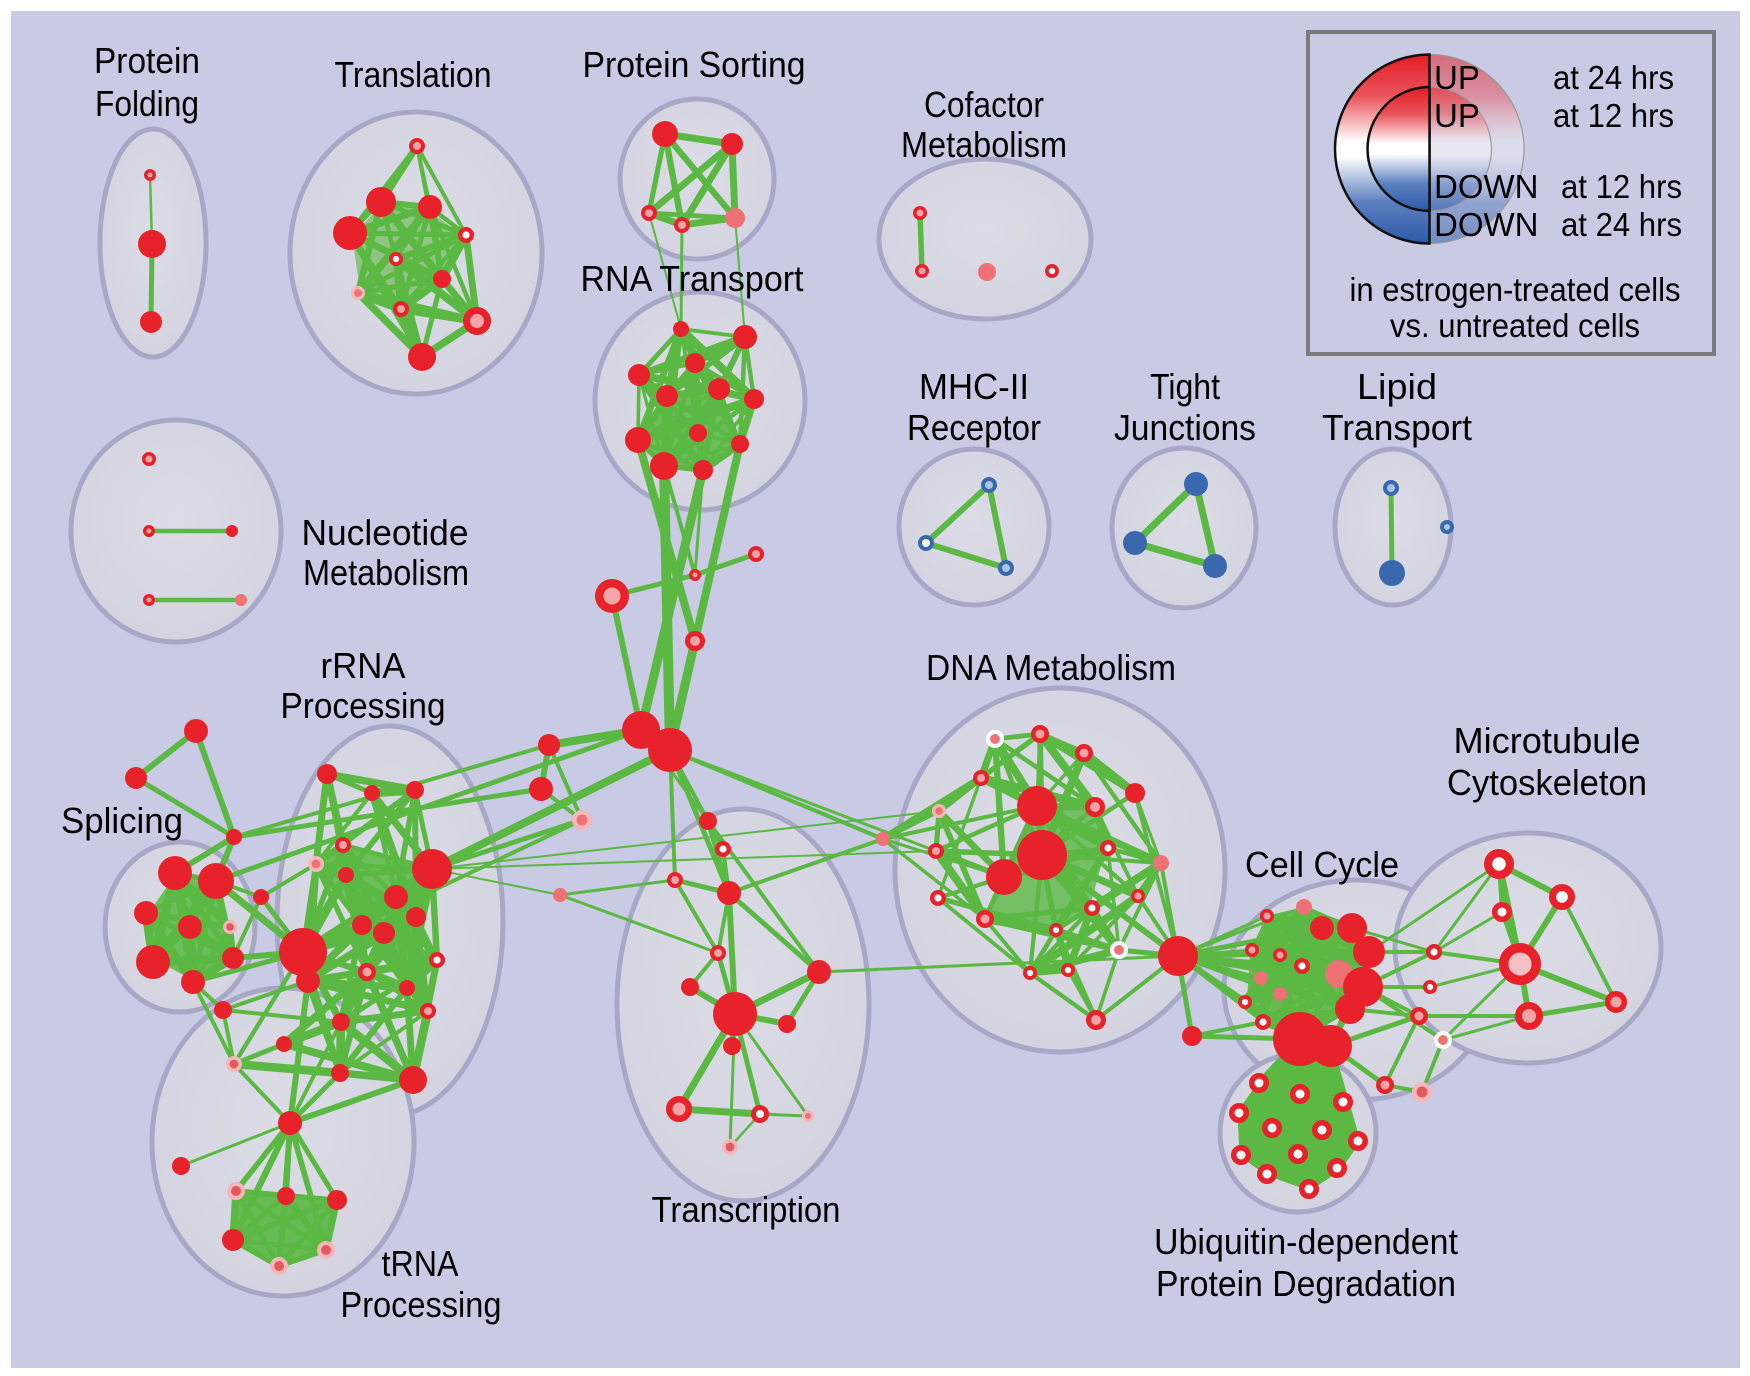  I want to click on svg-text: Protein, so click(147, 60).